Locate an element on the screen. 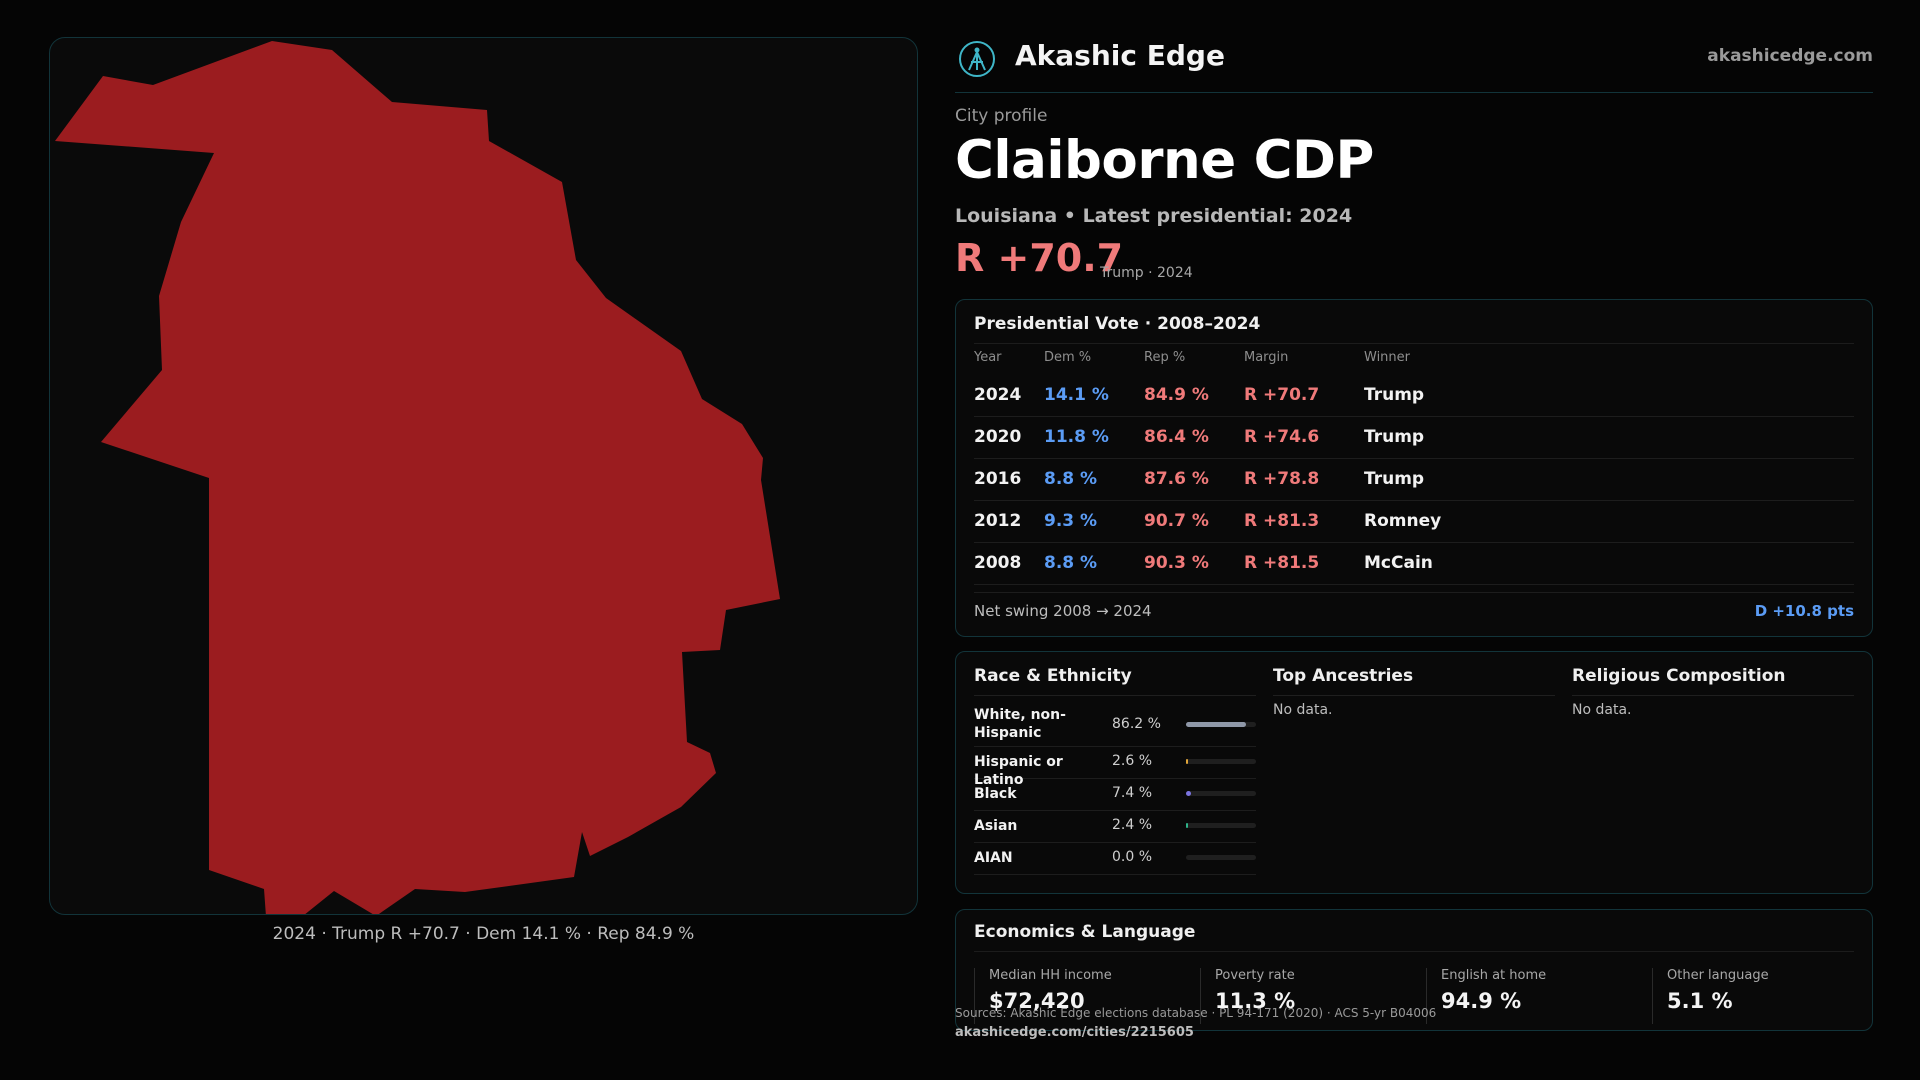 This screenshot has height=1080, width=1920. vote-cell-rep: 84.9 % is located at coordinates (1176, 395).